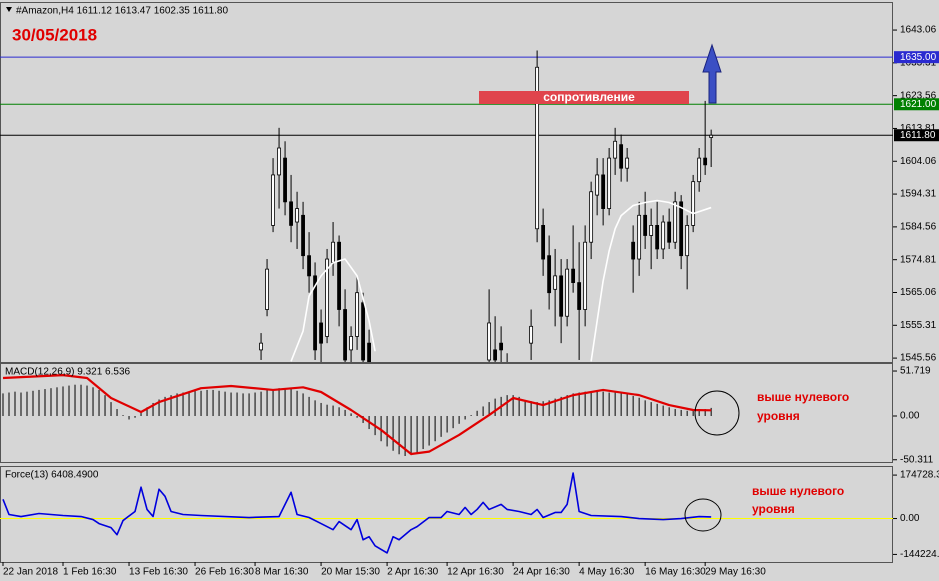  Describe the element at coordinates (703, 515) in the screenshot. I see `highlight-circle` at that location.